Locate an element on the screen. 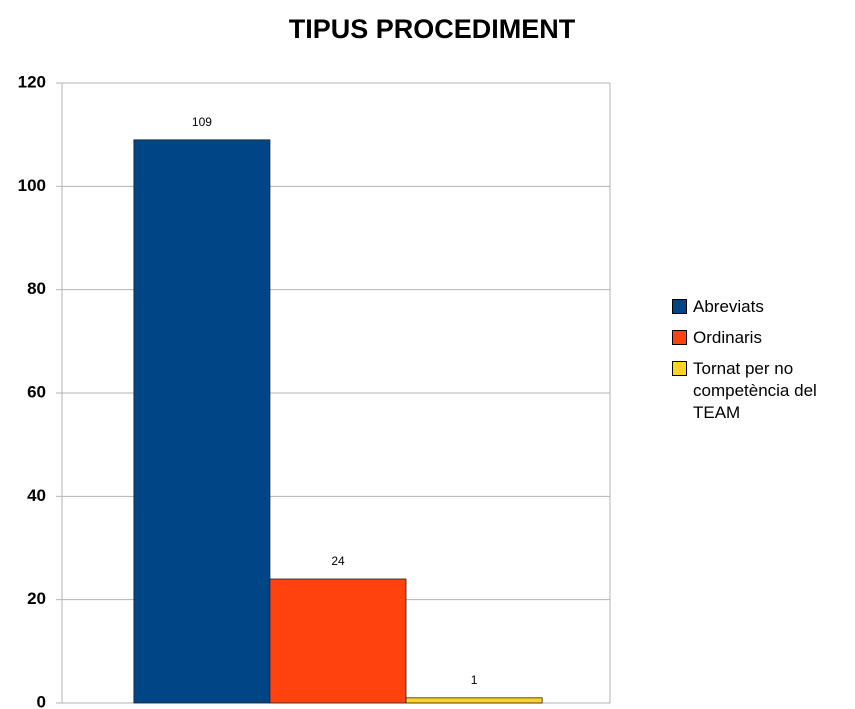 This screenshot has height=709, width=855. y-tick-label: 60 is located at coordinates (36, 391).